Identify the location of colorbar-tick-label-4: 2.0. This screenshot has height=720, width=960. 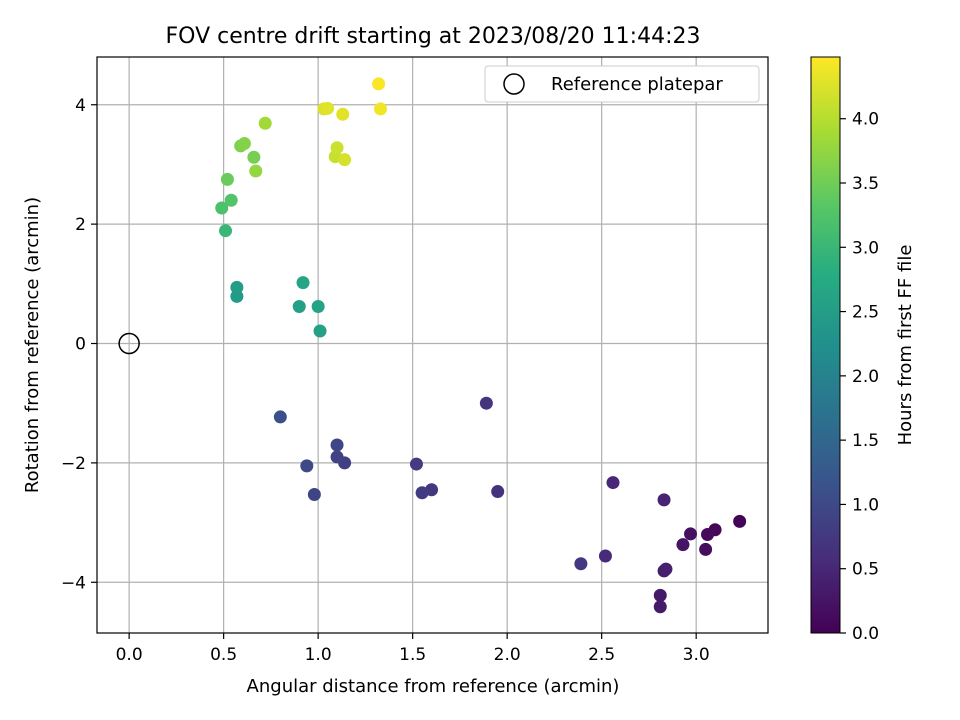
(865, 377).